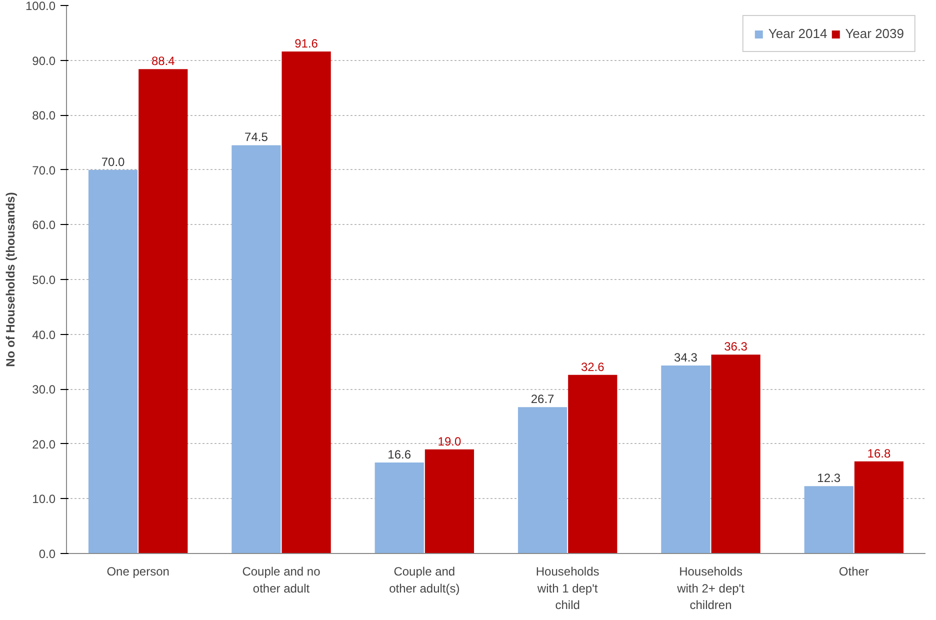 The width and height of the screenshot is (936, 620). Describe the element at coordinates (592, 367) in the screenshot. I see `data-label: 32.6` at that location.